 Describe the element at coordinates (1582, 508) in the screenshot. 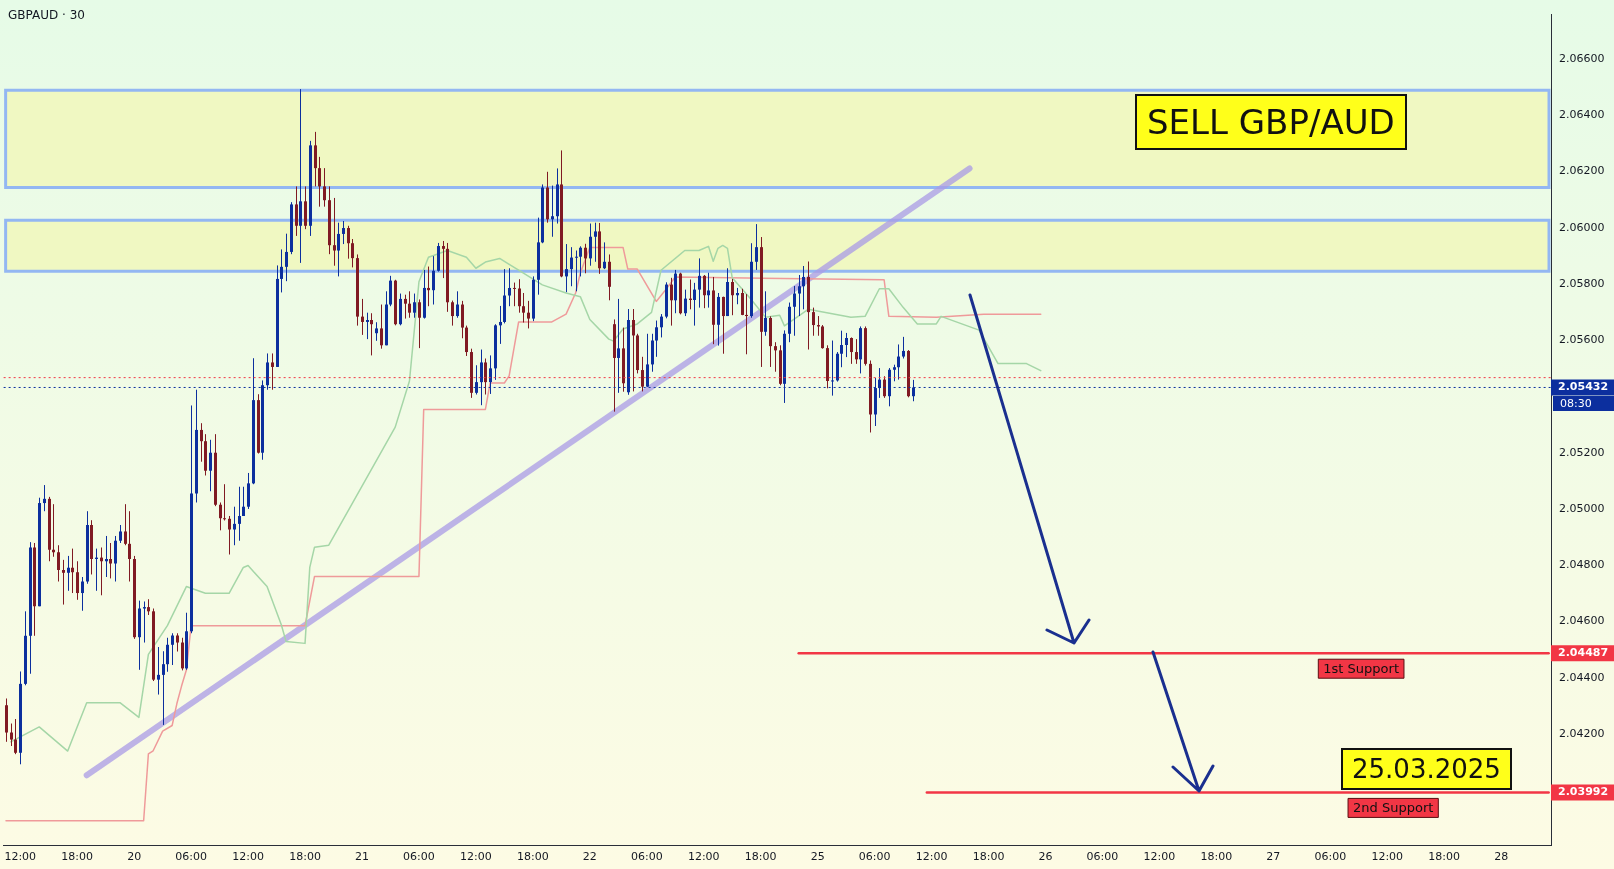

I see `y-tick-label: 2.05000` at that location.